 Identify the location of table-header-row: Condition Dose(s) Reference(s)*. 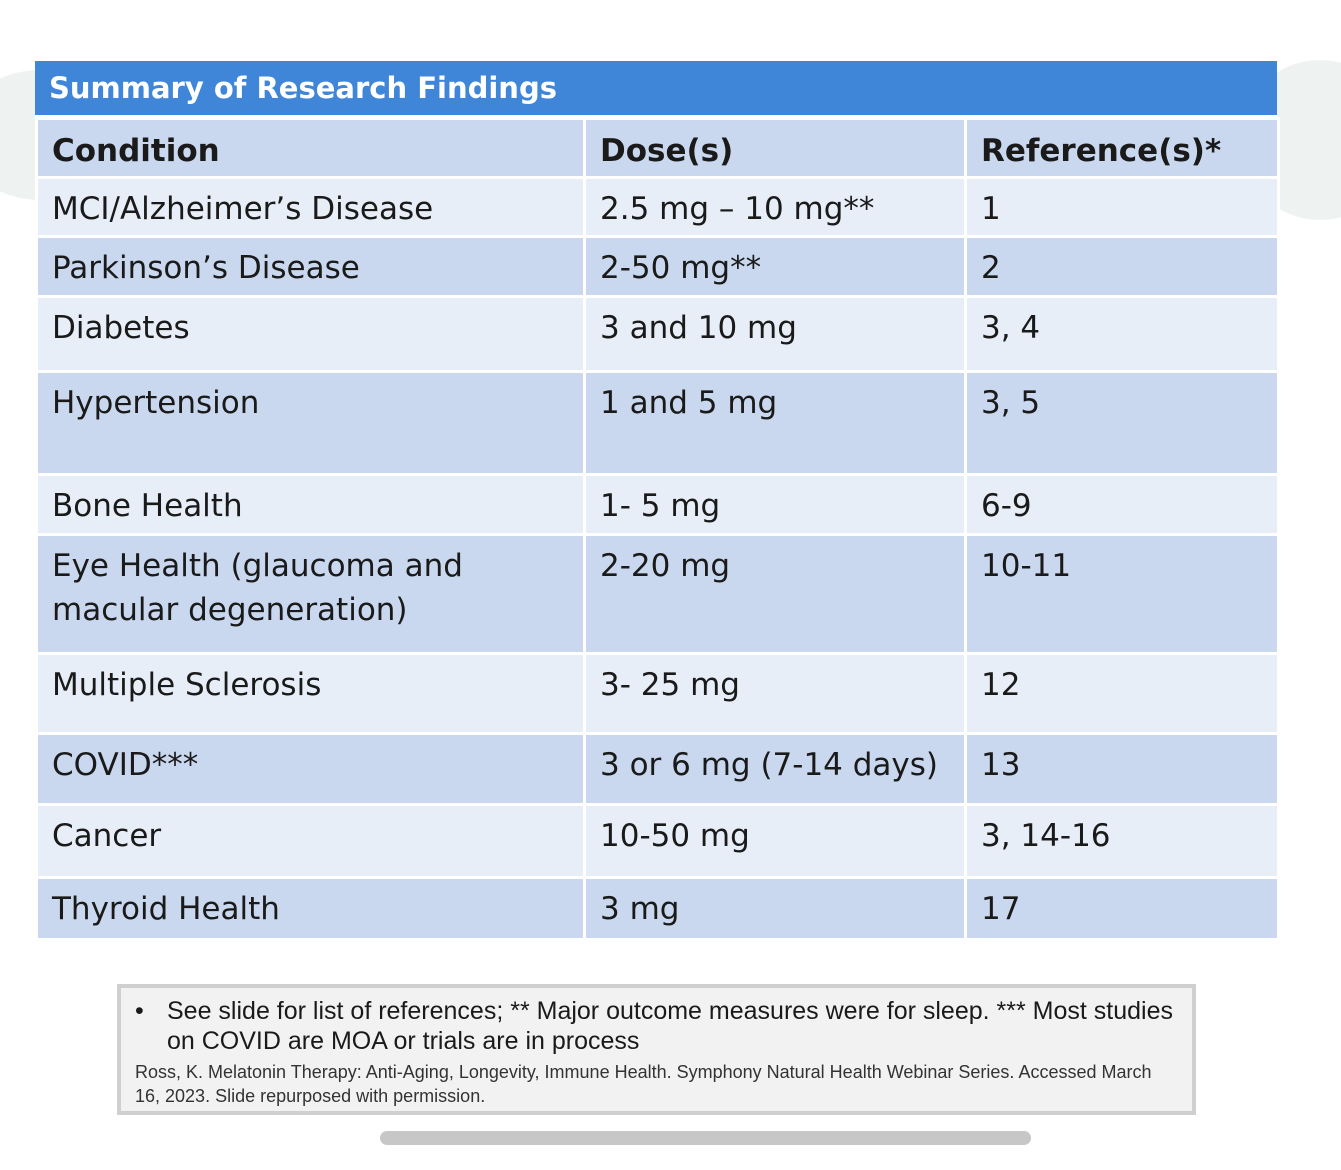
(657, 148).